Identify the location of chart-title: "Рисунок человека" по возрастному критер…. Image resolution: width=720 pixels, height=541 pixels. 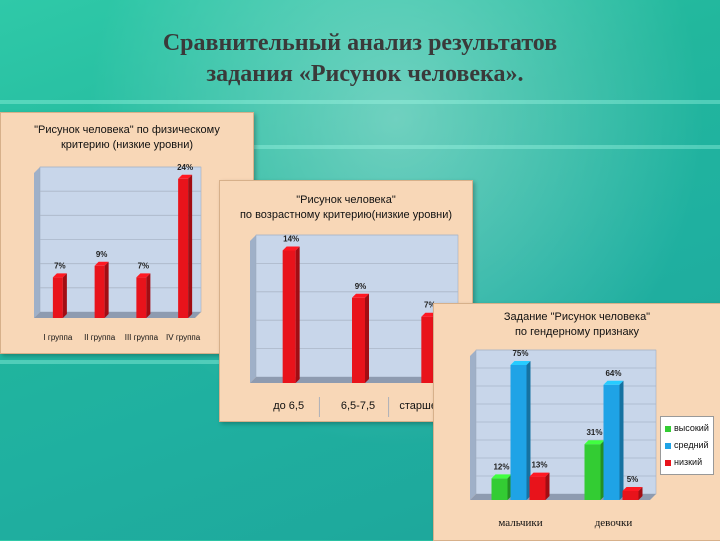
(346, 208).